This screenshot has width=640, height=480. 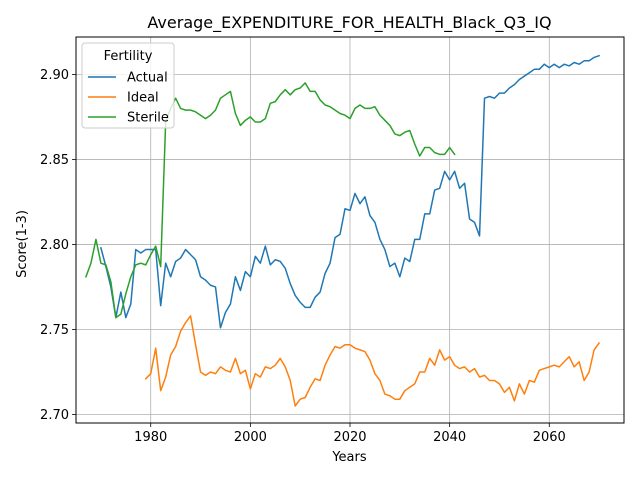 What do you see at coordinates (54, 245) in the screenshot?
I see `y-tick-label: 2.80` at bounding box center [54, 245].